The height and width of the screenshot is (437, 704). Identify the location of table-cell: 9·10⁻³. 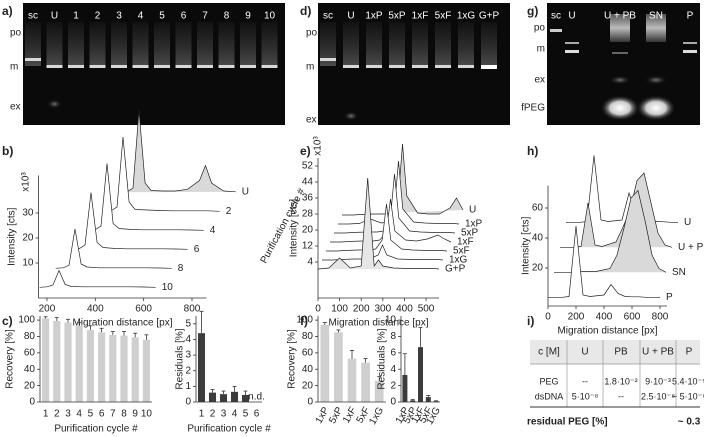
(658, 381).